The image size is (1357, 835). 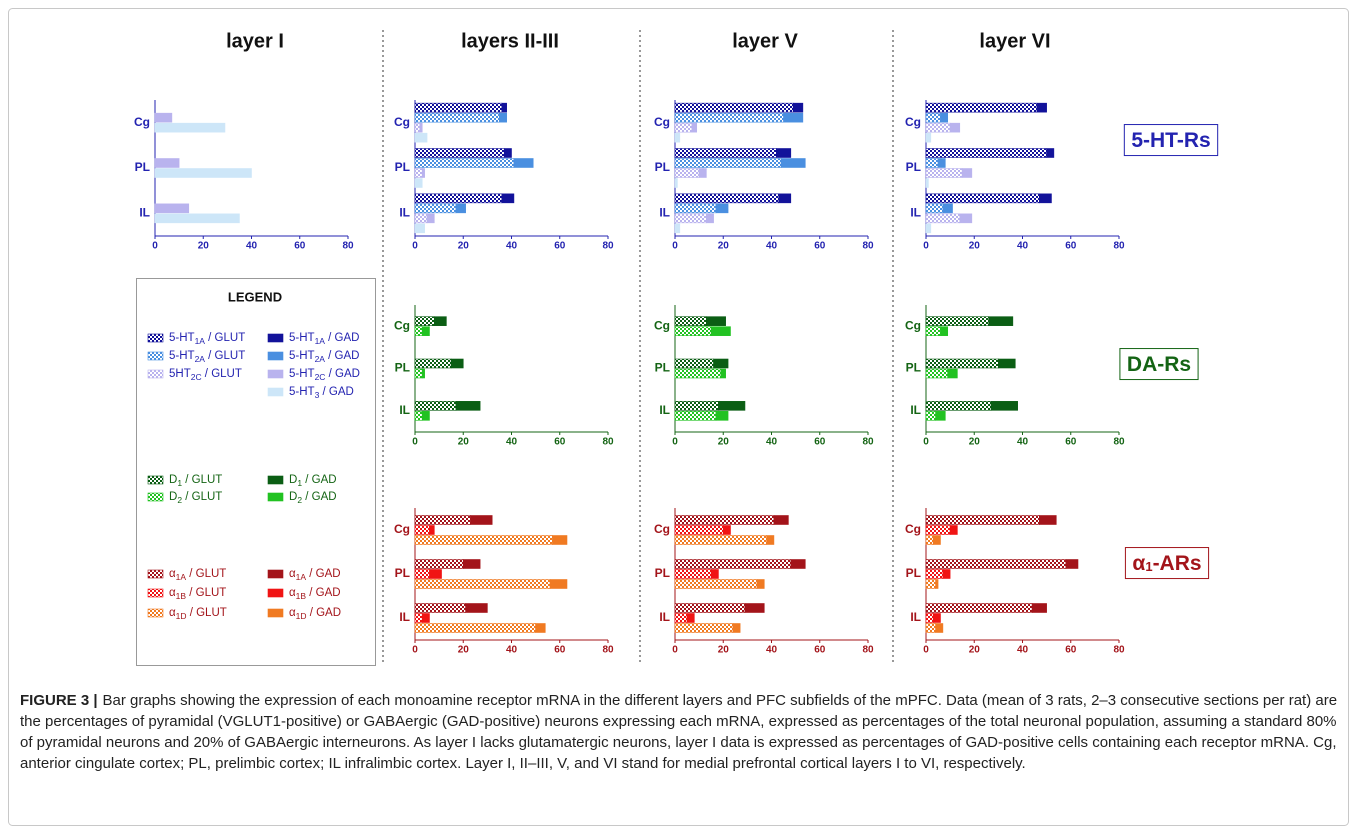 I want to click on receptor-label-box, so click(x=1171, y=140).